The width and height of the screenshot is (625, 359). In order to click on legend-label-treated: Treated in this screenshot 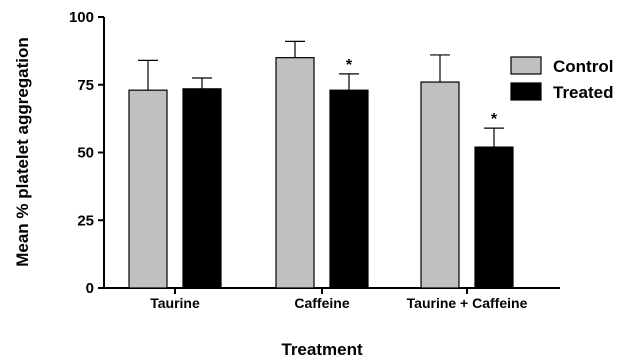, I will do `click(583, 92)`.